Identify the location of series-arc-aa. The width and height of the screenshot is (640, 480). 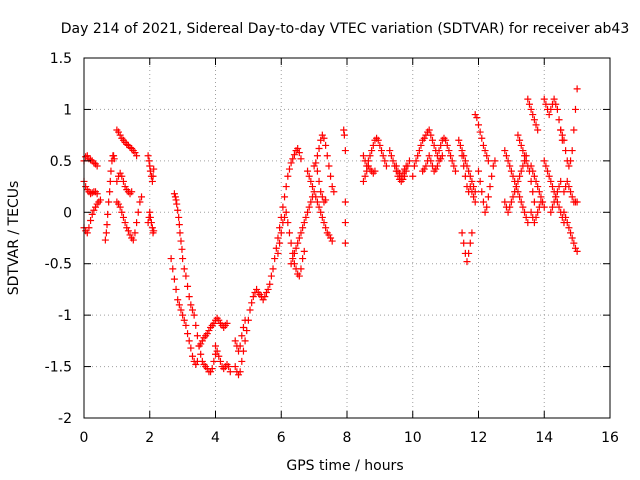
(432, 163).